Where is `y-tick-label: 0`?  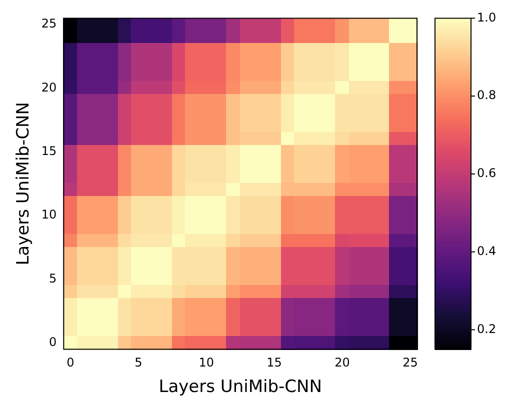 y-tick-label: 0 is located at coordinates (53, 341).